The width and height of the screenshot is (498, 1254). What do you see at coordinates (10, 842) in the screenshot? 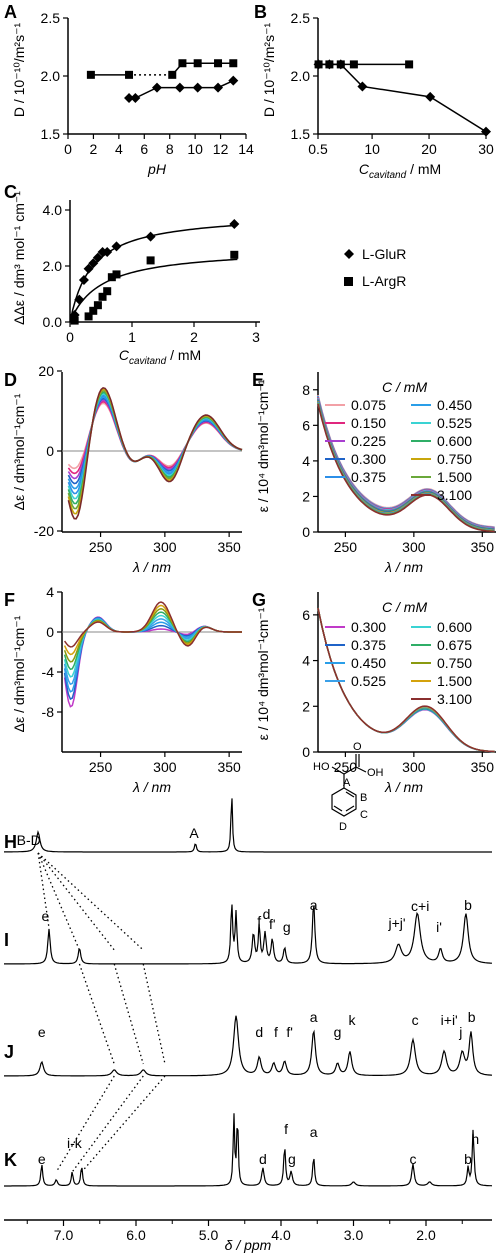
I see `panel-label-h: H` at bounding box center [10, 842].